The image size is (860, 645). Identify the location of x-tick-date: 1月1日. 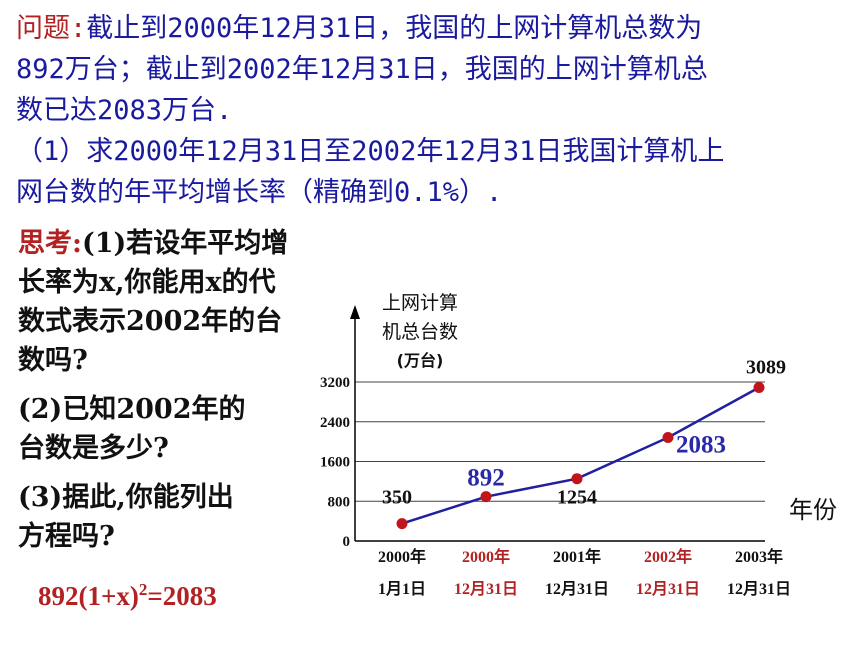
(402, 589).